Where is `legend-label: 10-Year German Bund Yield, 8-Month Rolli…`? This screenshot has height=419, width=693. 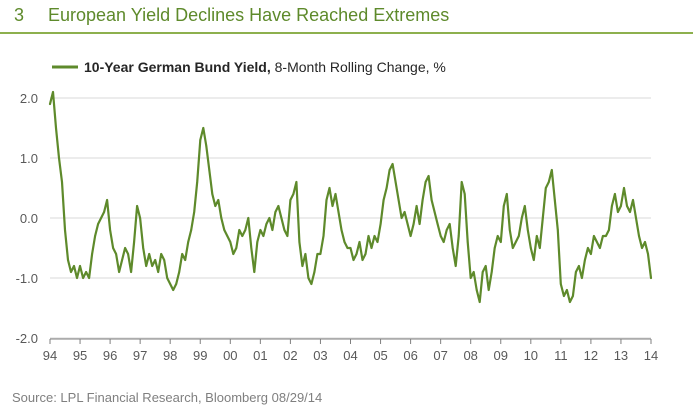
legend-label: 10-Year German Bund Yield, 8-Month Rolli… is located at coordinates (265, 67).